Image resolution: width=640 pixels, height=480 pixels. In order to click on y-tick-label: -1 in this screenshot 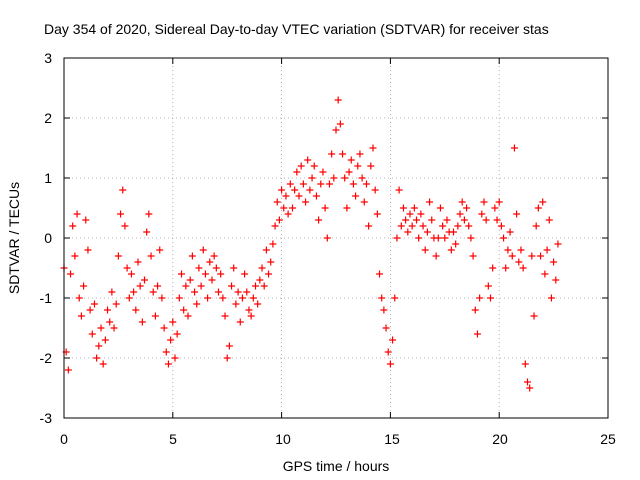, I will do `click(46, 298)`.